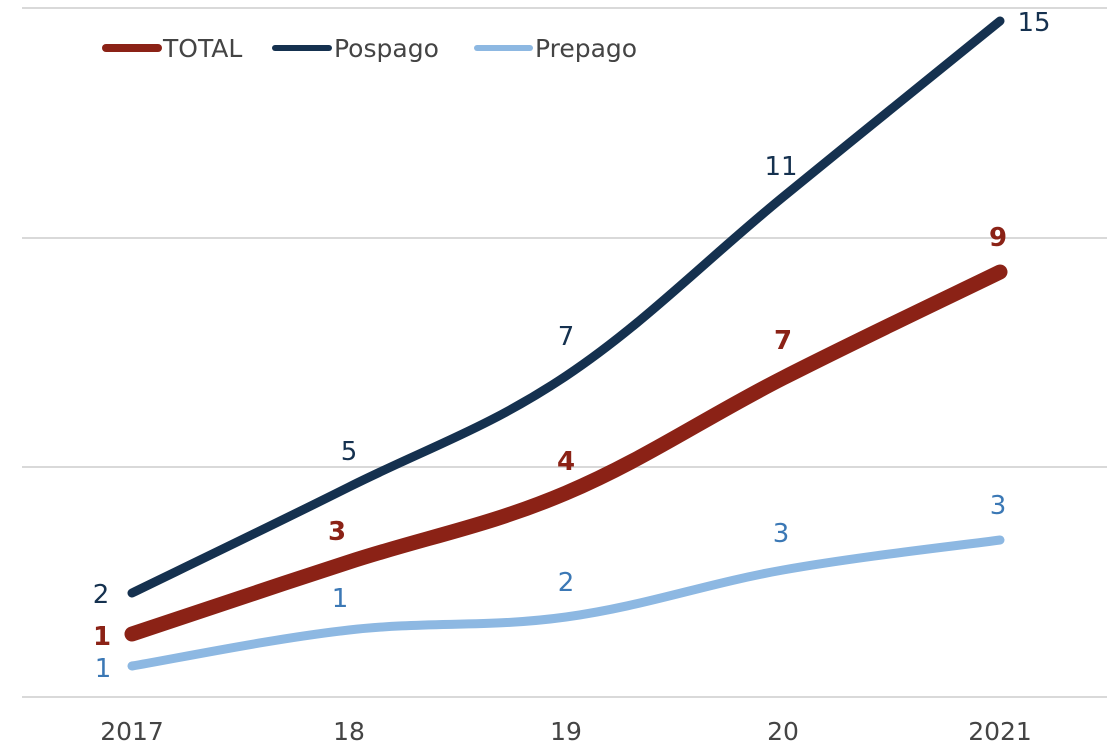 This screenshot has height=747, width=1117. I want to click on data-label-pospago-2: 7, so click(566, 337).